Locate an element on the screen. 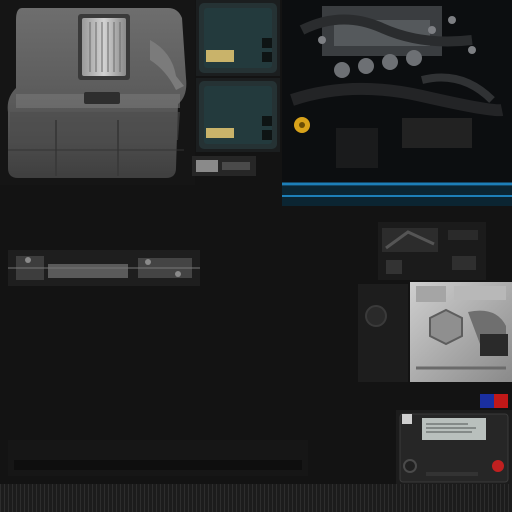  small-parts-panel is located at coordinates (432, 251).